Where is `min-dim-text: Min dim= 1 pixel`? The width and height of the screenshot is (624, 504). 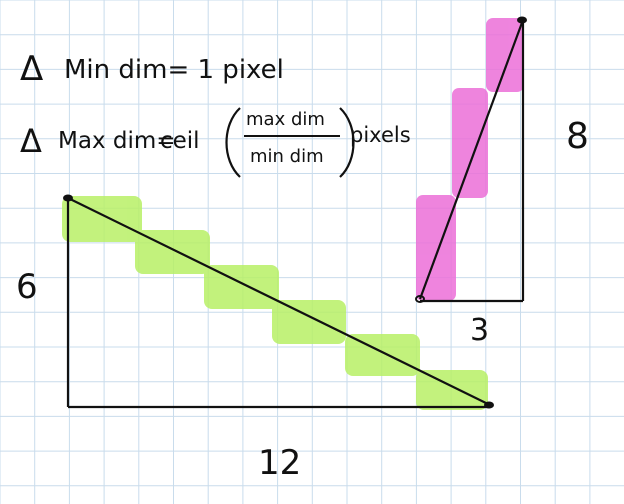 min-dim-text: Min dim= 1 pixel is located at coordinates (174, 70).